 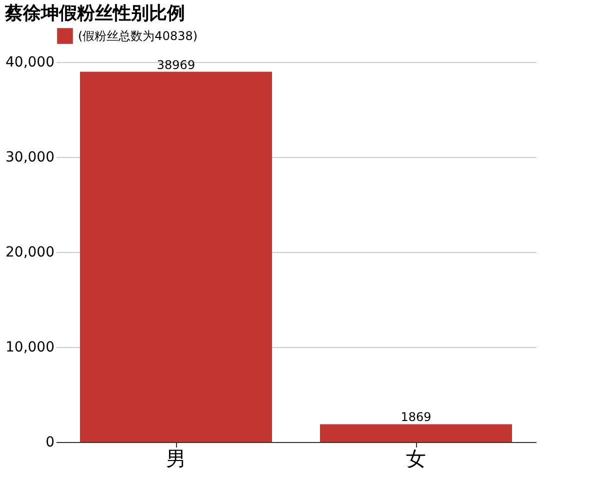 I want to click on data-label: 1869, so click(x=416, y=417).